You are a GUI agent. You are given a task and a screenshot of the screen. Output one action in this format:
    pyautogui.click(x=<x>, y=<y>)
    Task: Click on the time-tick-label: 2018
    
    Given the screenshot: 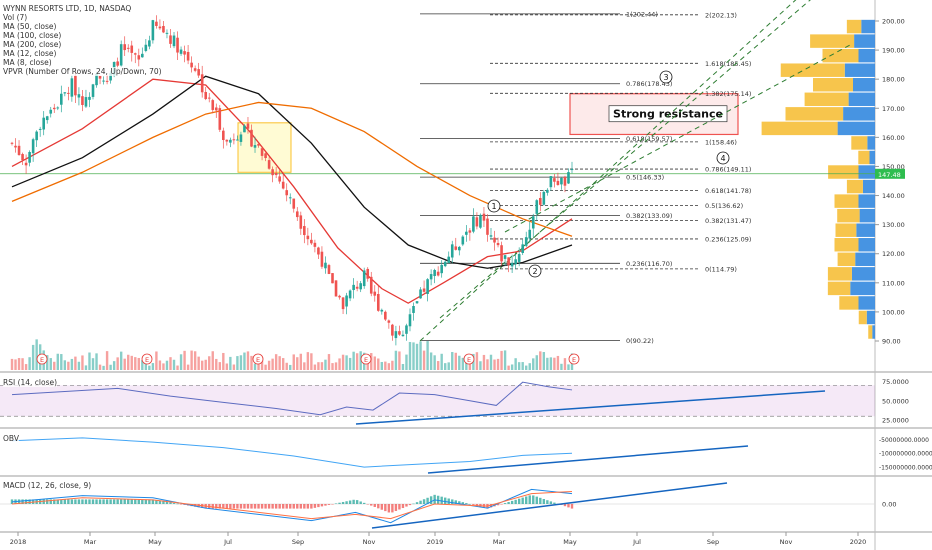 What is the action you would take?
    pyautogui.click(x=18, y=542)
    